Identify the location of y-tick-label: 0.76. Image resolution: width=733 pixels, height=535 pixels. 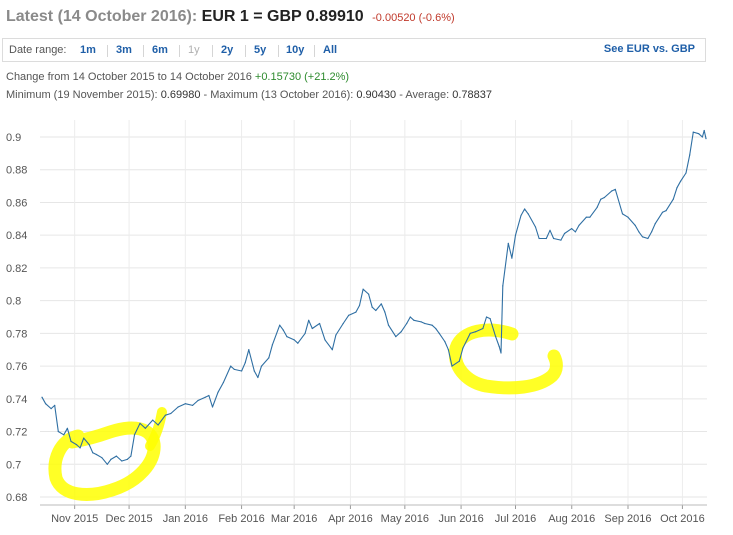
(16, 367).